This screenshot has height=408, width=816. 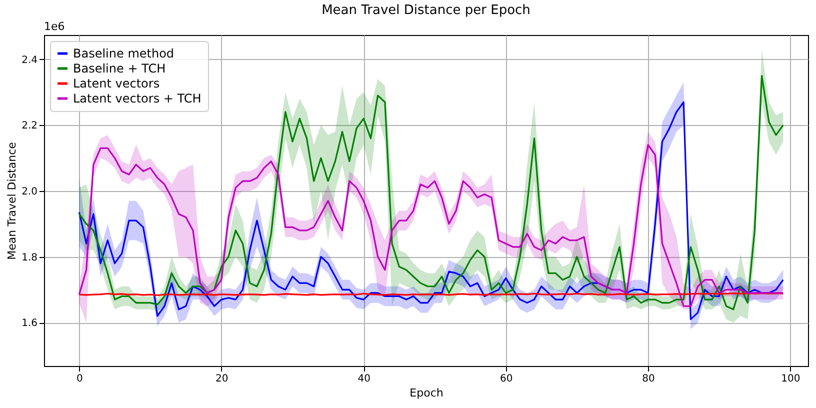 What do you see at coordinates (30, 324) in the screenshot?
I see `y-tick-label: 1.6` at bounding box center [30, 324].